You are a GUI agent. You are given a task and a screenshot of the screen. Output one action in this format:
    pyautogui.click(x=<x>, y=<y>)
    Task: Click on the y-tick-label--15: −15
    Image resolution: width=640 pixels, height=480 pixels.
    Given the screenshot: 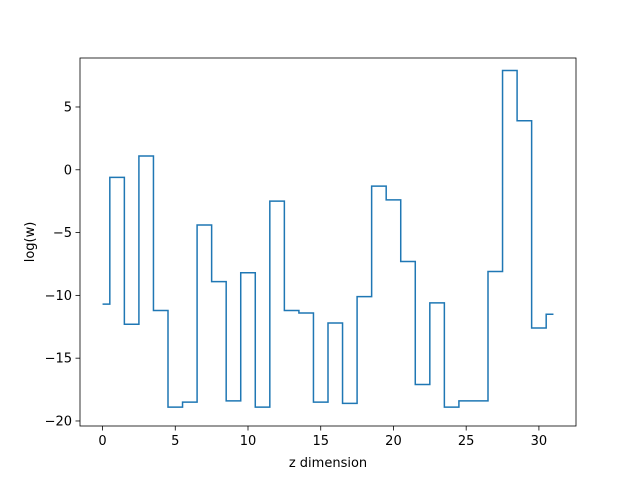 What is the action you would take?
    pyautogui.click(x=58, y=359)
    